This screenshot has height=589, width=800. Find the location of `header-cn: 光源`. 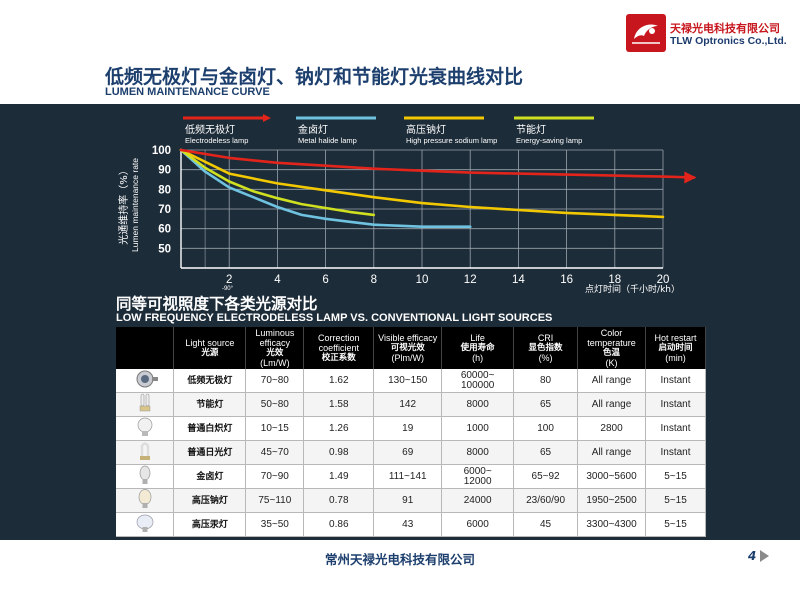

header-cn: 光源 is located at coordinates (210, 353).